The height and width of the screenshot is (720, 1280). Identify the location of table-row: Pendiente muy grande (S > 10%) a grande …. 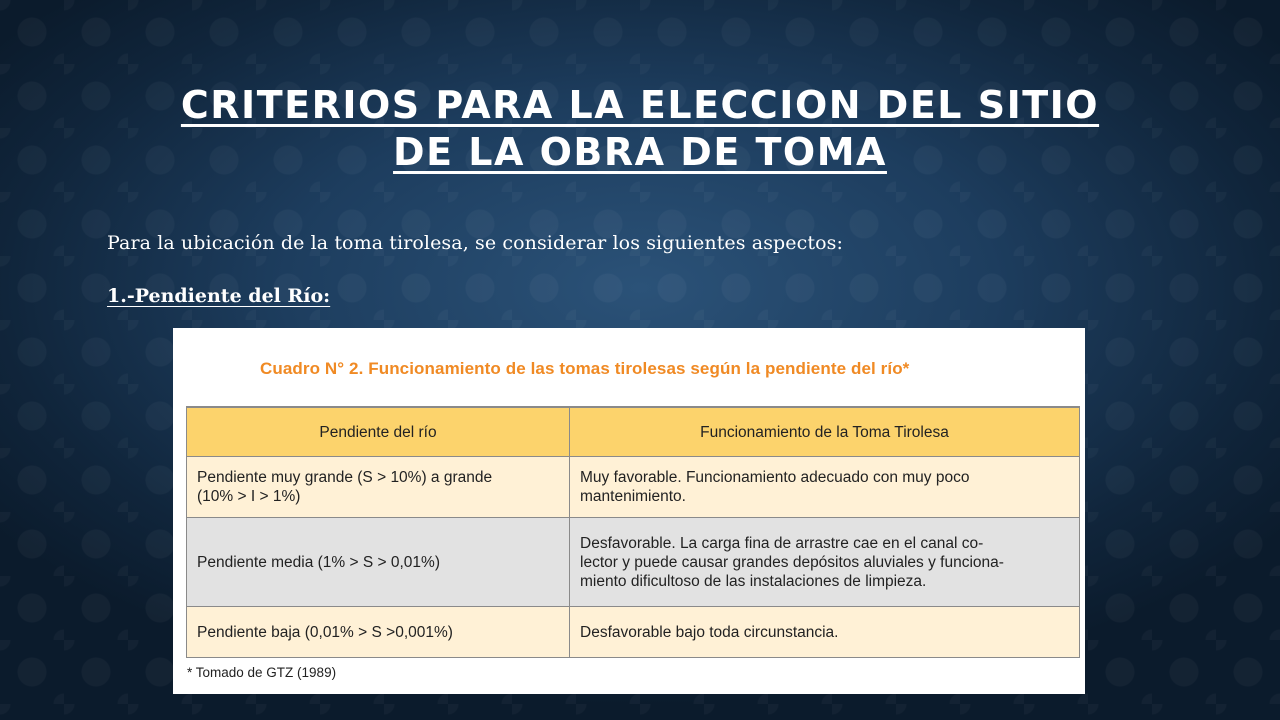
(633, 487).